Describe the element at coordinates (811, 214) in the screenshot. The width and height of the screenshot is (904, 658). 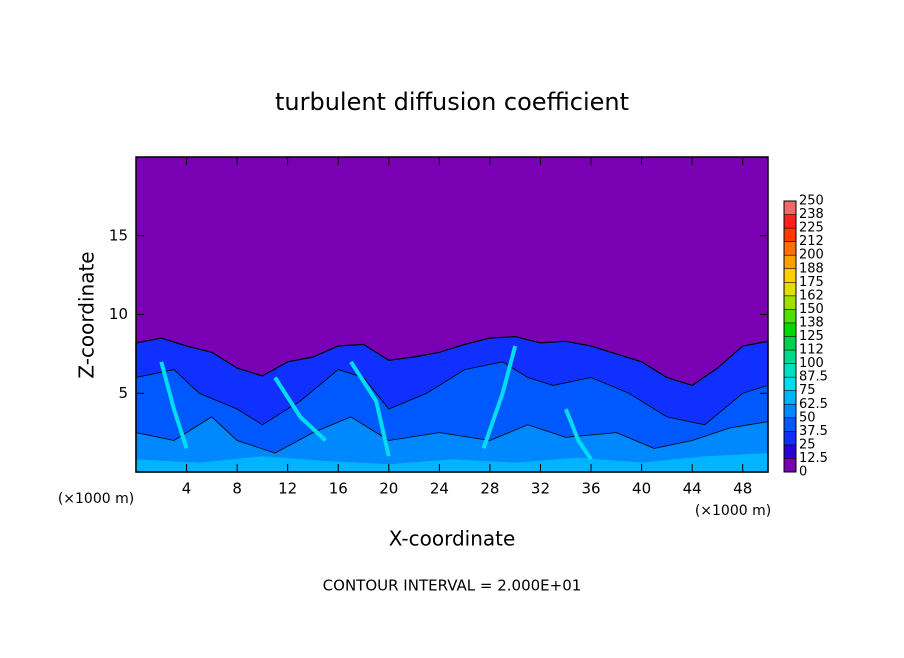
I see `colorbar-tick-label: 238` at that location.